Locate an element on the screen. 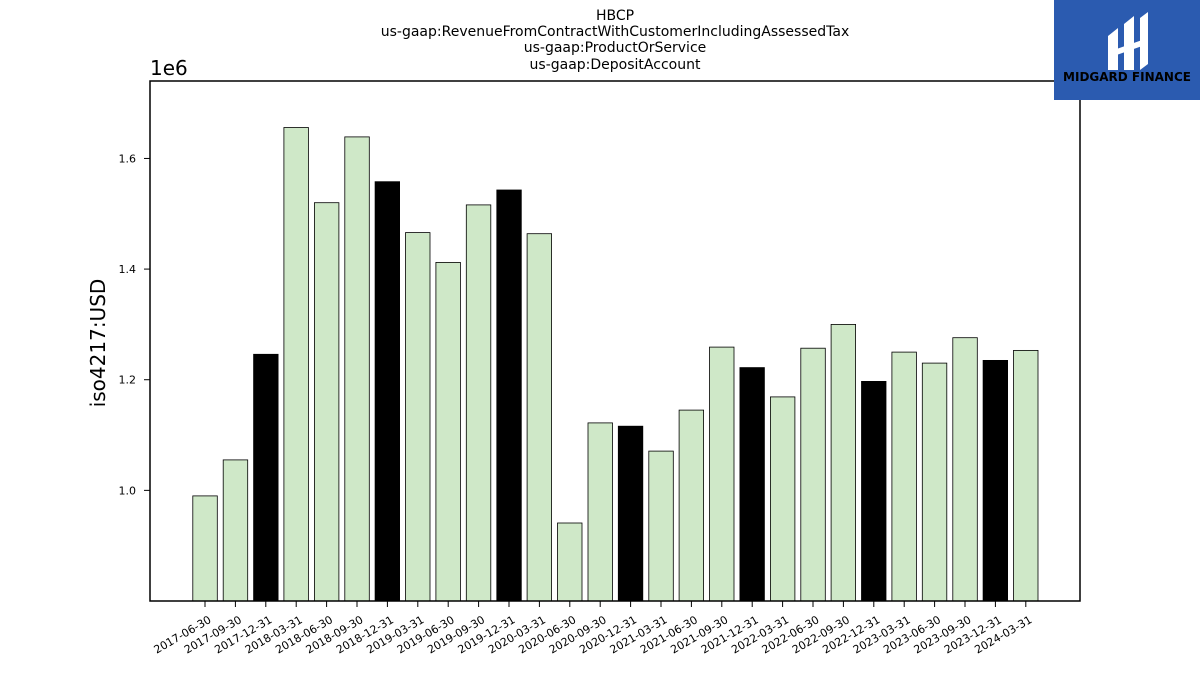 The height and width of the screenshot is (675, 1200). y-ticks-group: 1.0 1.2 1.4 1.6 is located at coordinates (134, 324).